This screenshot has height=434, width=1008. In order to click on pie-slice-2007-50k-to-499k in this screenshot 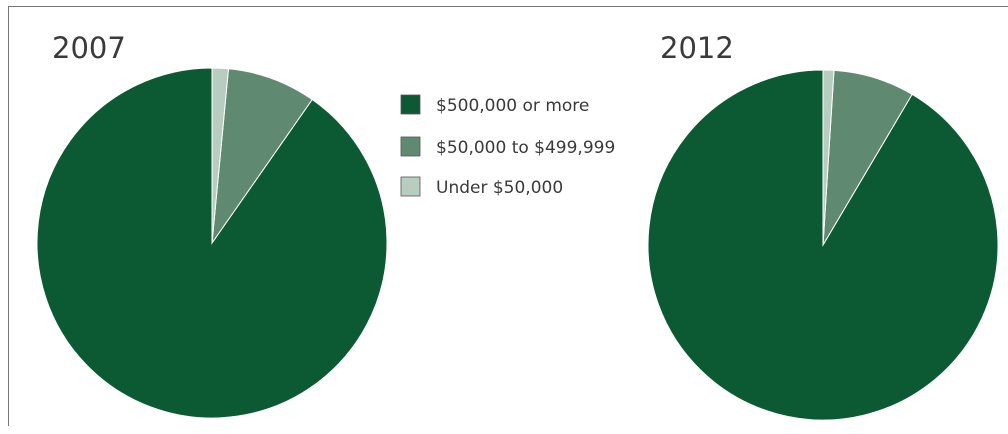, I will do `click(262, 156)`.